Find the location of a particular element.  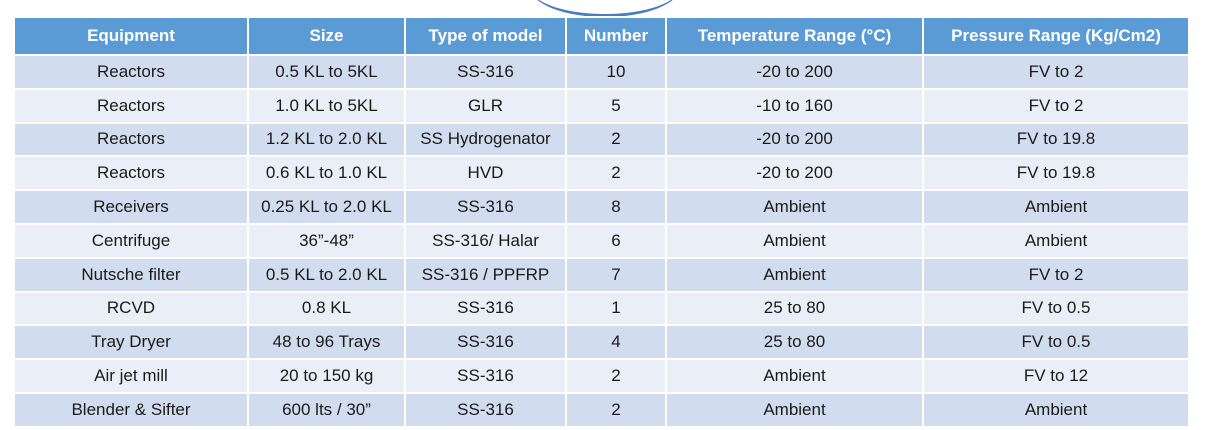

decorative-arc is located at coordinates (605, 8).